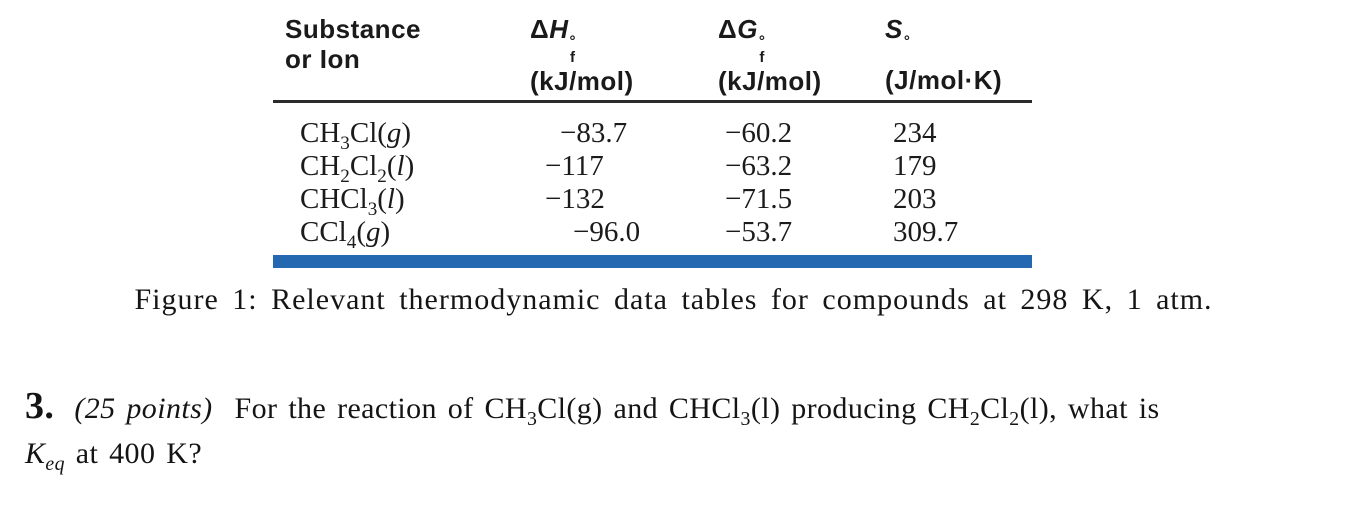 Image resolution: width=1347 pixels, height=511 pixels. What do you see at coordinates (353, 29) in the screenshot?
I see `header-substance-line1: Substance` at bounding box center [353, 29].